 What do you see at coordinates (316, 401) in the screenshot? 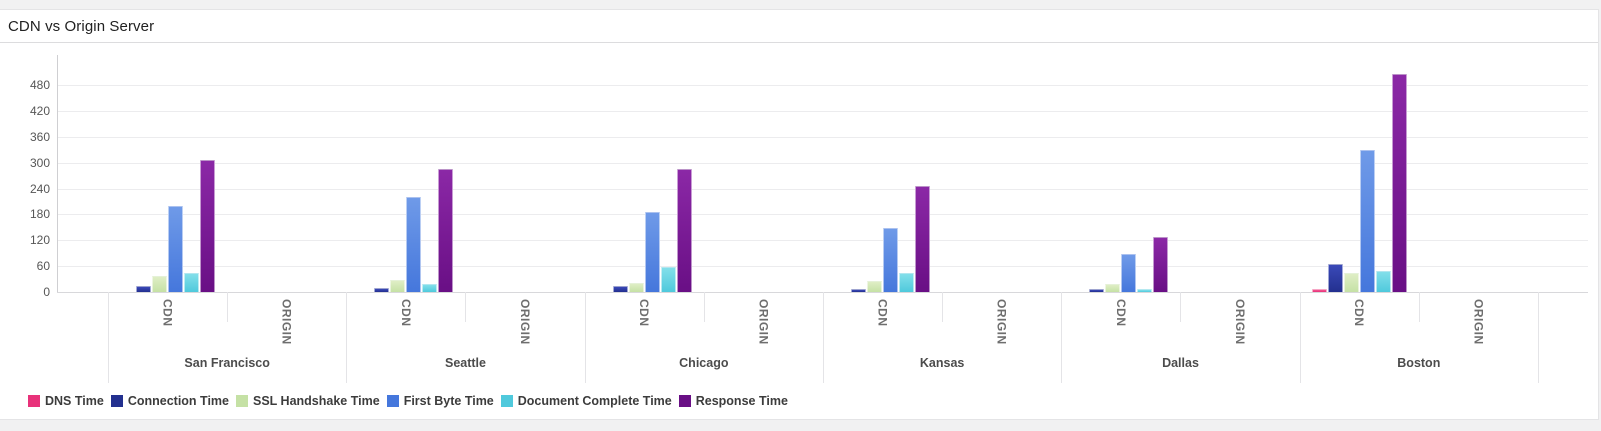
I see `legend-label: SSL Handshake Time` at bounding box center [316, 401].